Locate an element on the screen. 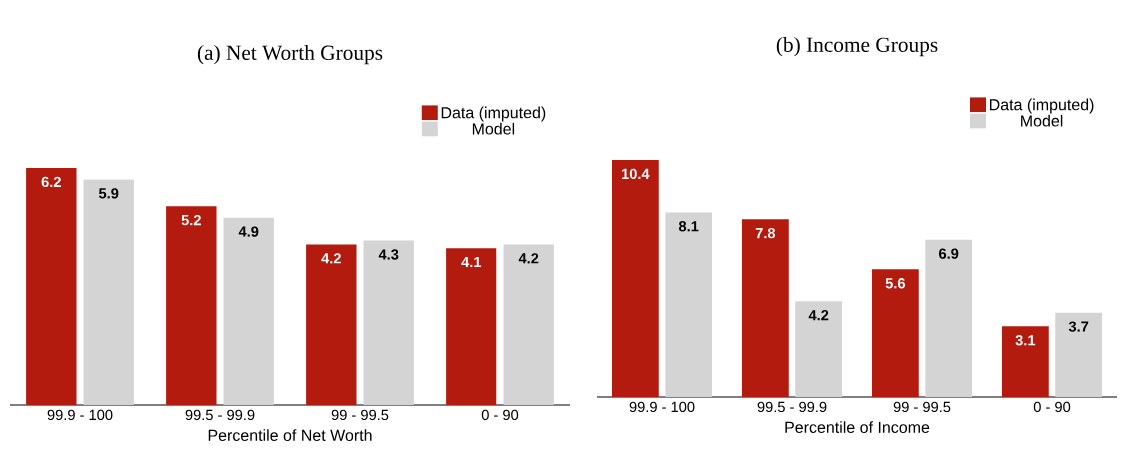 This screenshot has height=464, width=1123. data-label: 10.4 is located at coordinates (636, 174).